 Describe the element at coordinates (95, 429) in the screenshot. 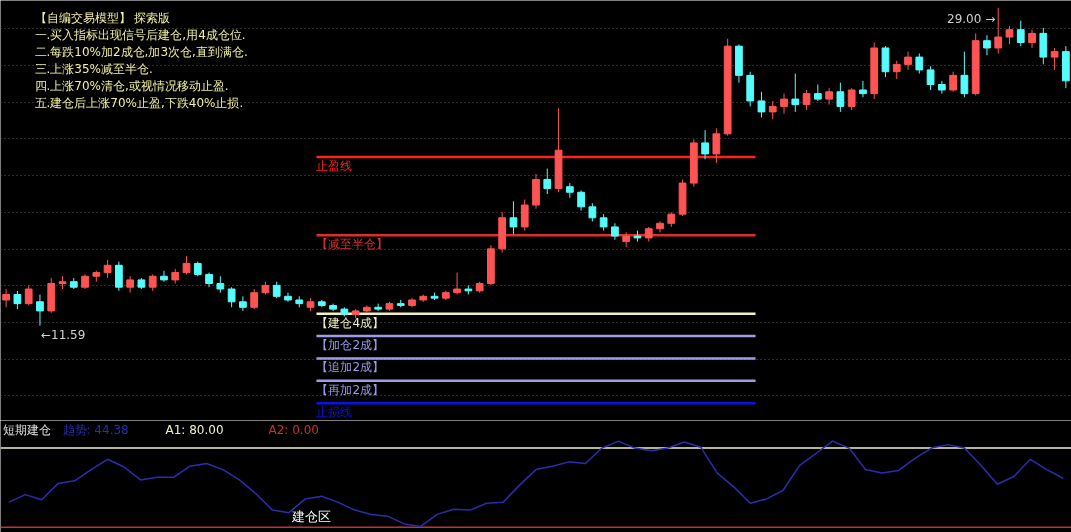

I see `text: 趋势: 44.38` at that location.